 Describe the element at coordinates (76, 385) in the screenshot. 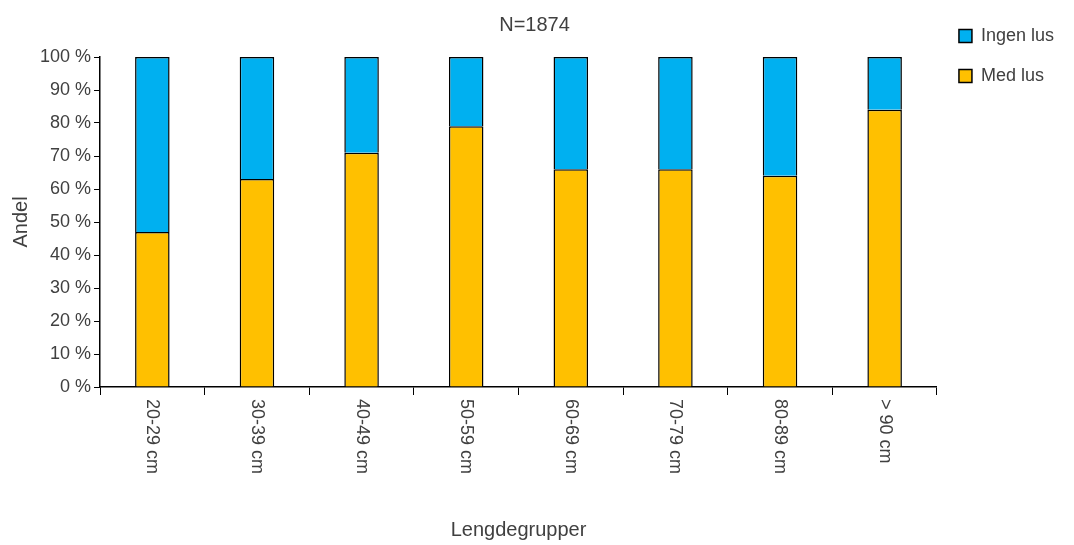

I see `y-tick-label: 0 %` at that location.